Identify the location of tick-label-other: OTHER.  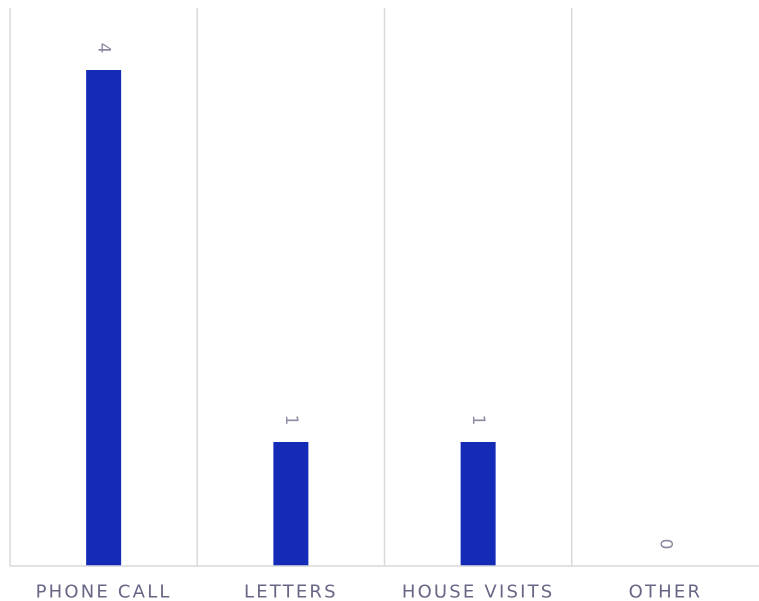
(666, 591).